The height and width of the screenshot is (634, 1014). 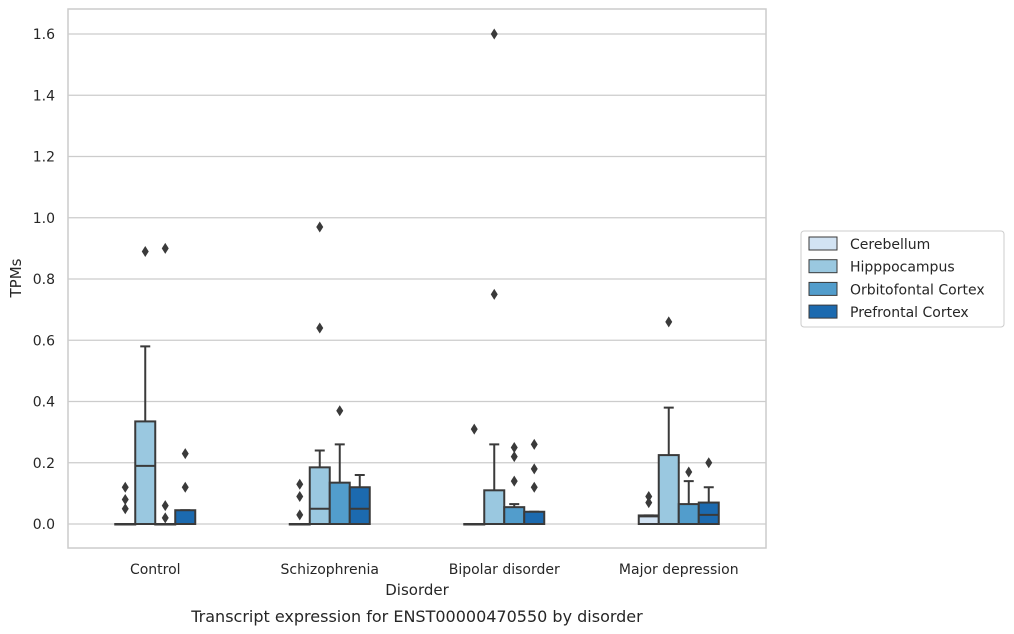 What do you see at coordinates (44, 219) in the screenshot?
I see `y-tick-label: 1.0` at bounding box center [44, 219].